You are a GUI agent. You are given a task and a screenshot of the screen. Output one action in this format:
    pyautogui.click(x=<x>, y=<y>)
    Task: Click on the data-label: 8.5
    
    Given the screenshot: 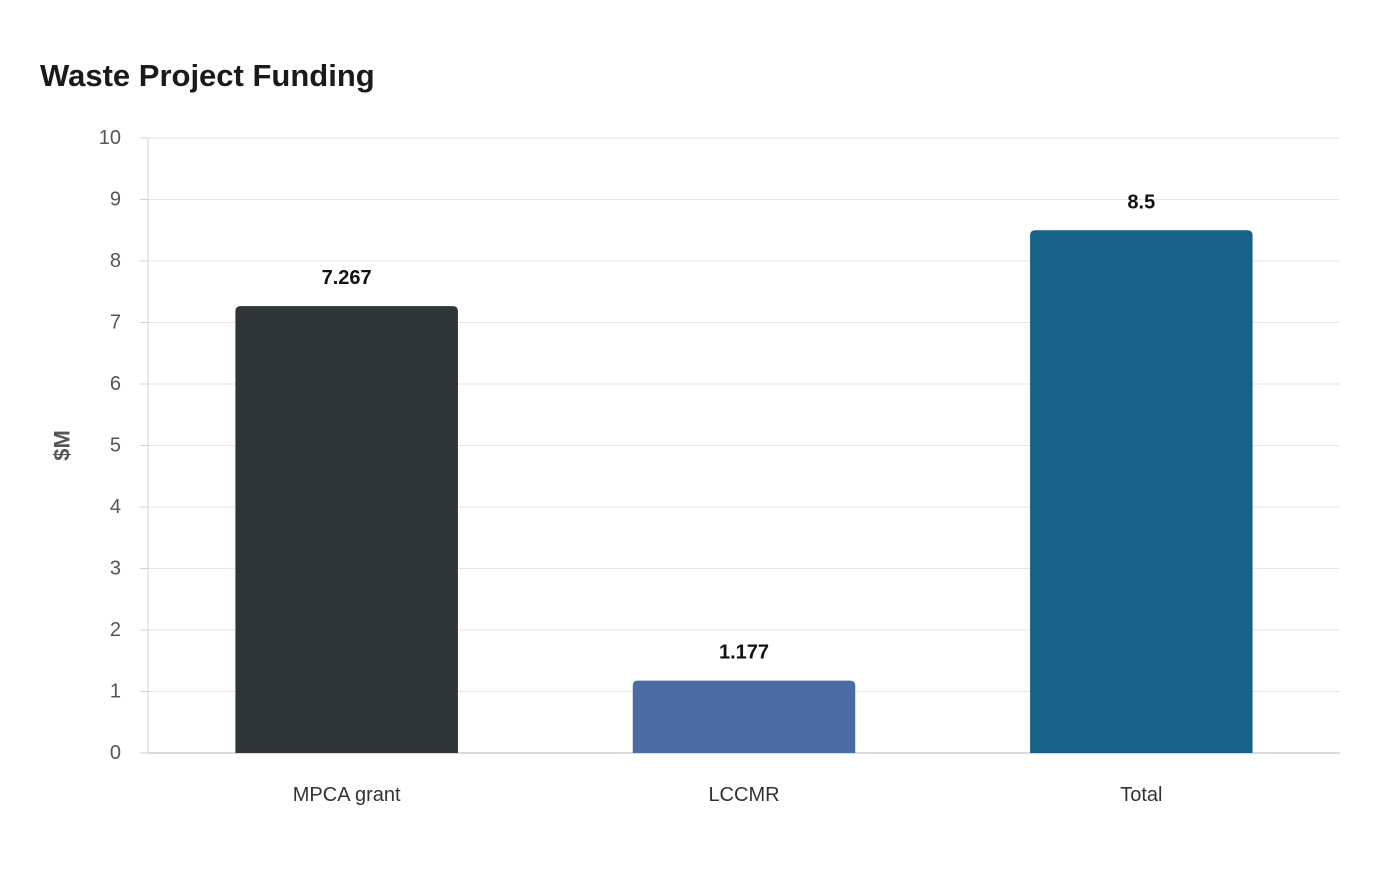 What is the action you would take?
    pyautogui.click(x=1141, y=202)
    